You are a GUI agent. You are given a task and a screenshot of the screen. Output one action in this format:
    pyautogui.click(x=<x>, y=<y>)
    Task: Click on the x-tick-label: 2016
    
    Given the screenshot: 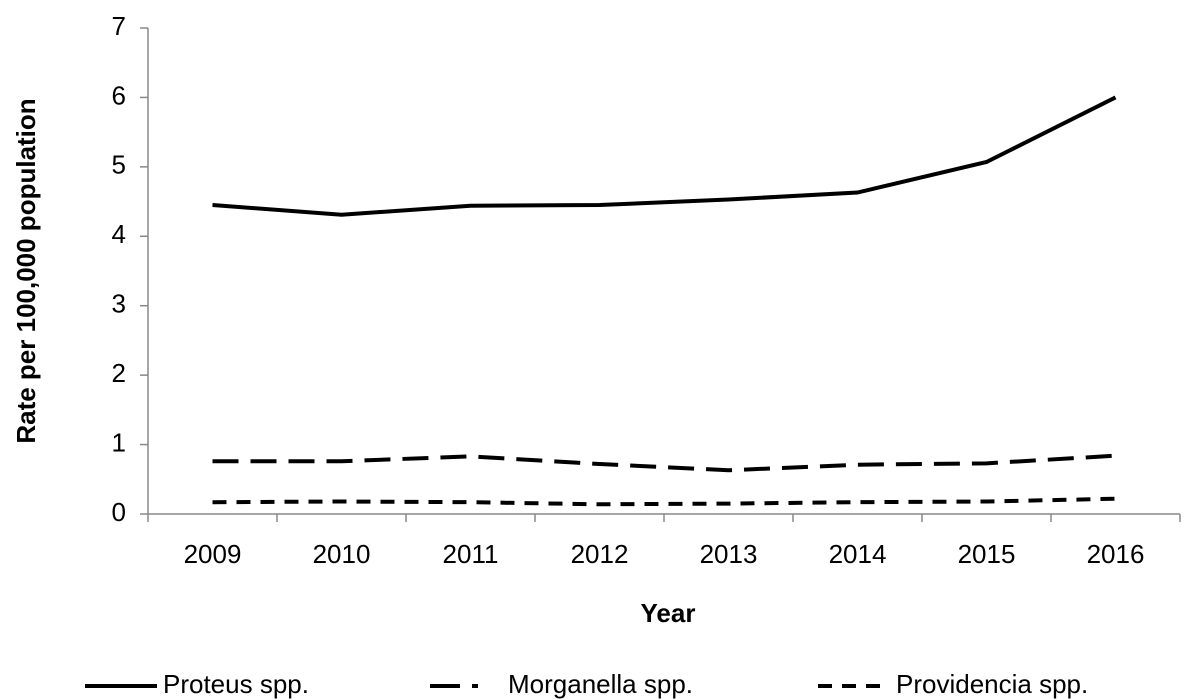 What is the action you would take?
    pyautogui.click(x=1116, y=554)
    